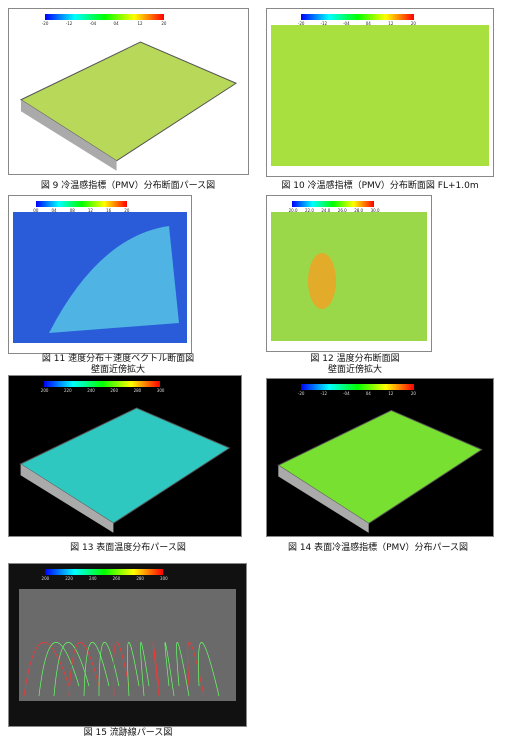 This screenshot has width=508, height=742. I want to click on figure-caption: 図 13 表面温度分布パース図, so click(128, 548).